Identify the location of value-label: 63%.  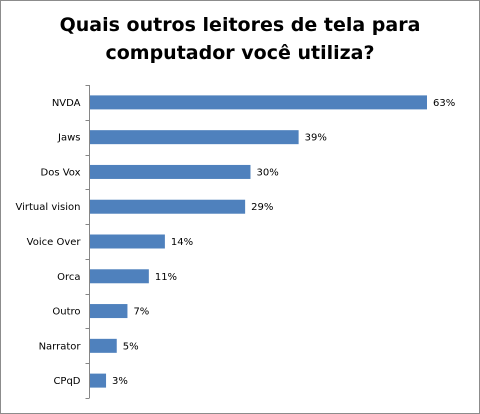
(444, 103).